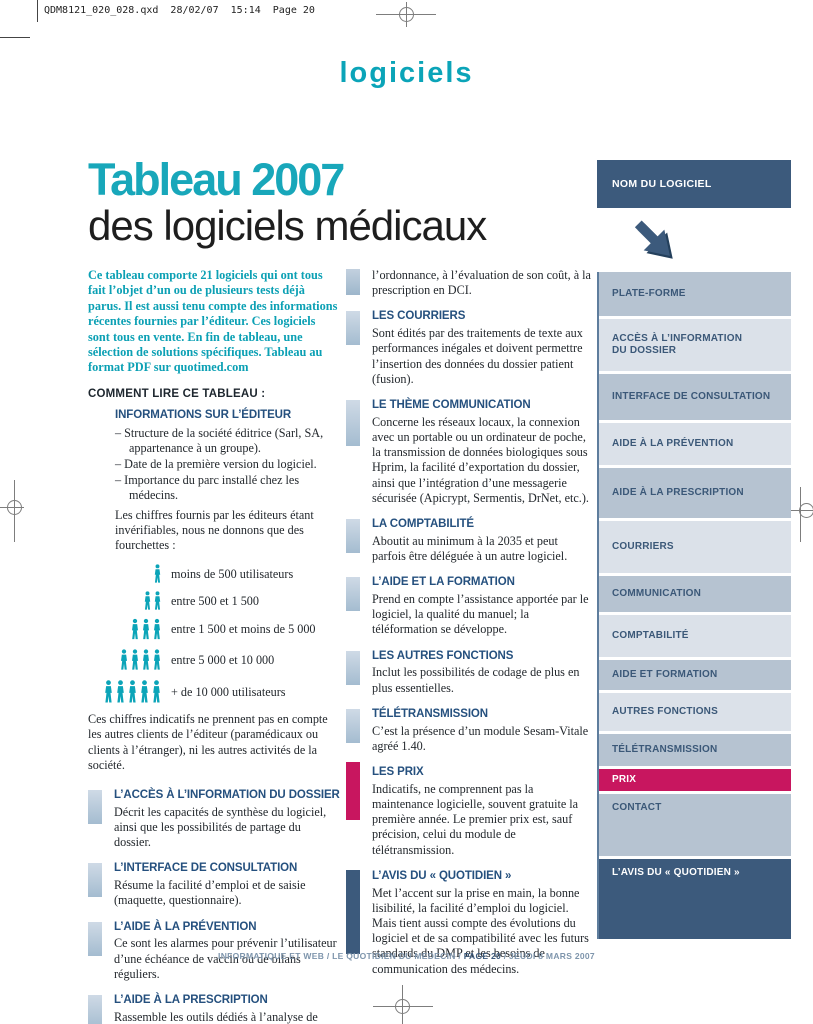 Image resolution: width=813 pixels, height=1024 pixels. What do you see at coordinates (694, 594) in the screenshot?
I see `sidebar-row-communication: COMMUNICATION` at bounding box center [694, 594].